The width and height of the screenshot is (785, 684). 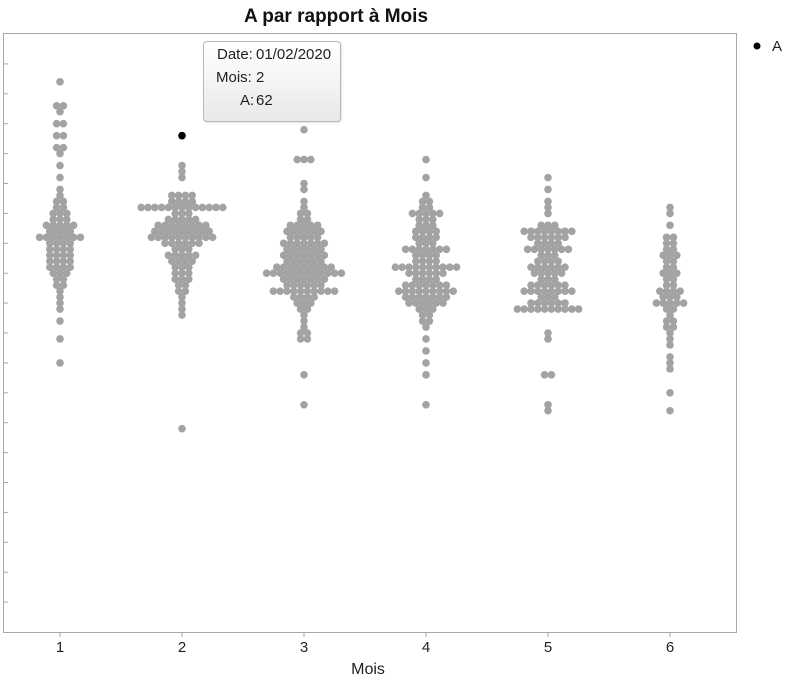 I want to click on legend: A, so click(x=768, y=46).